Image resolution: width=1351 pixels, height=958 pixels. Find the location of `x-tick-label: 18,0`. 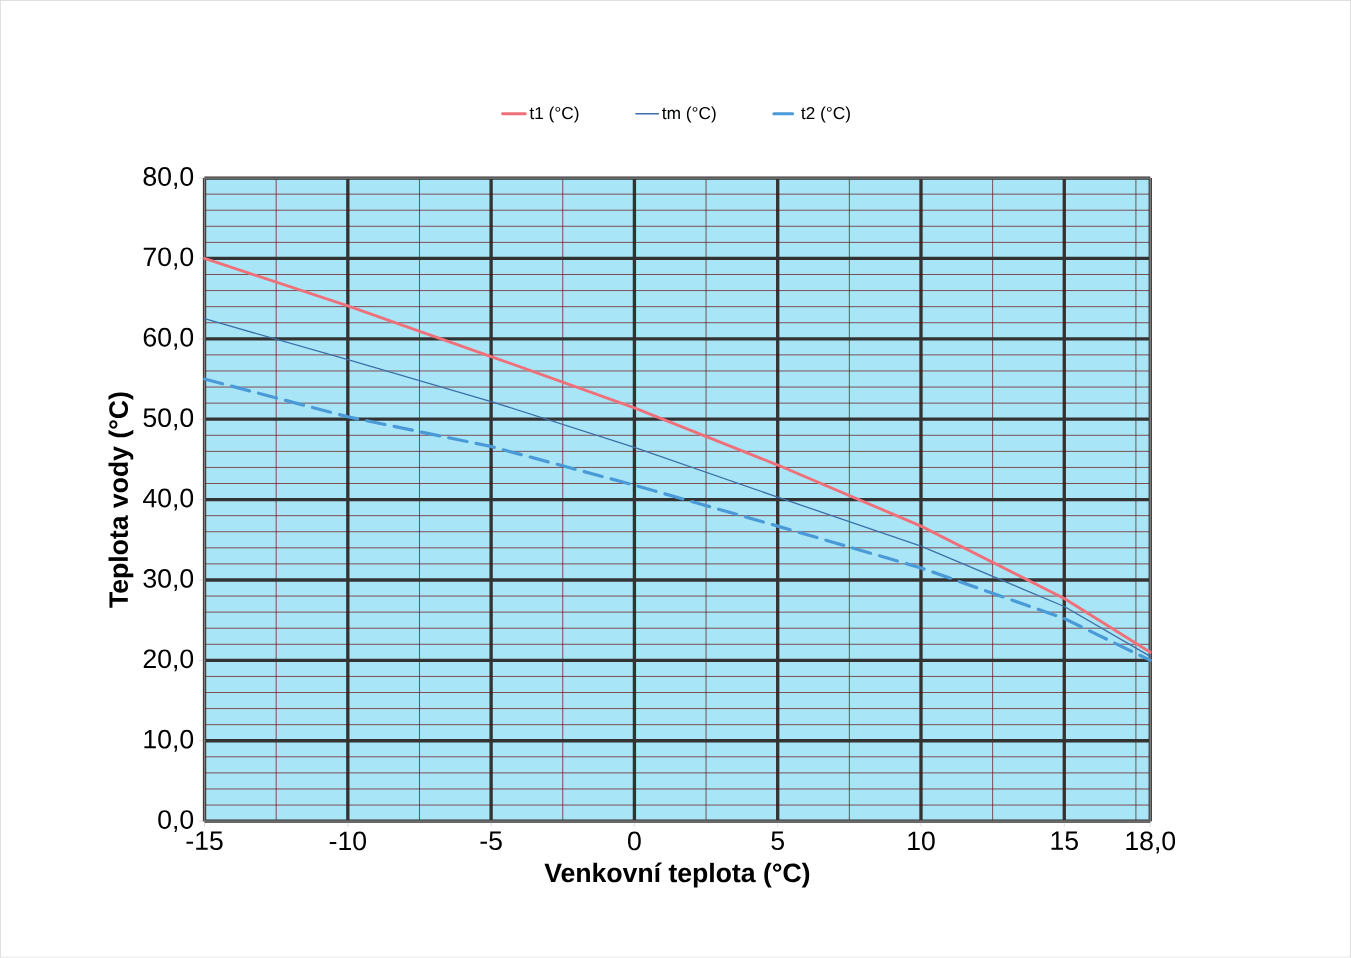

x-tick-label: 18,0 is located at coordinates (1151, 842).